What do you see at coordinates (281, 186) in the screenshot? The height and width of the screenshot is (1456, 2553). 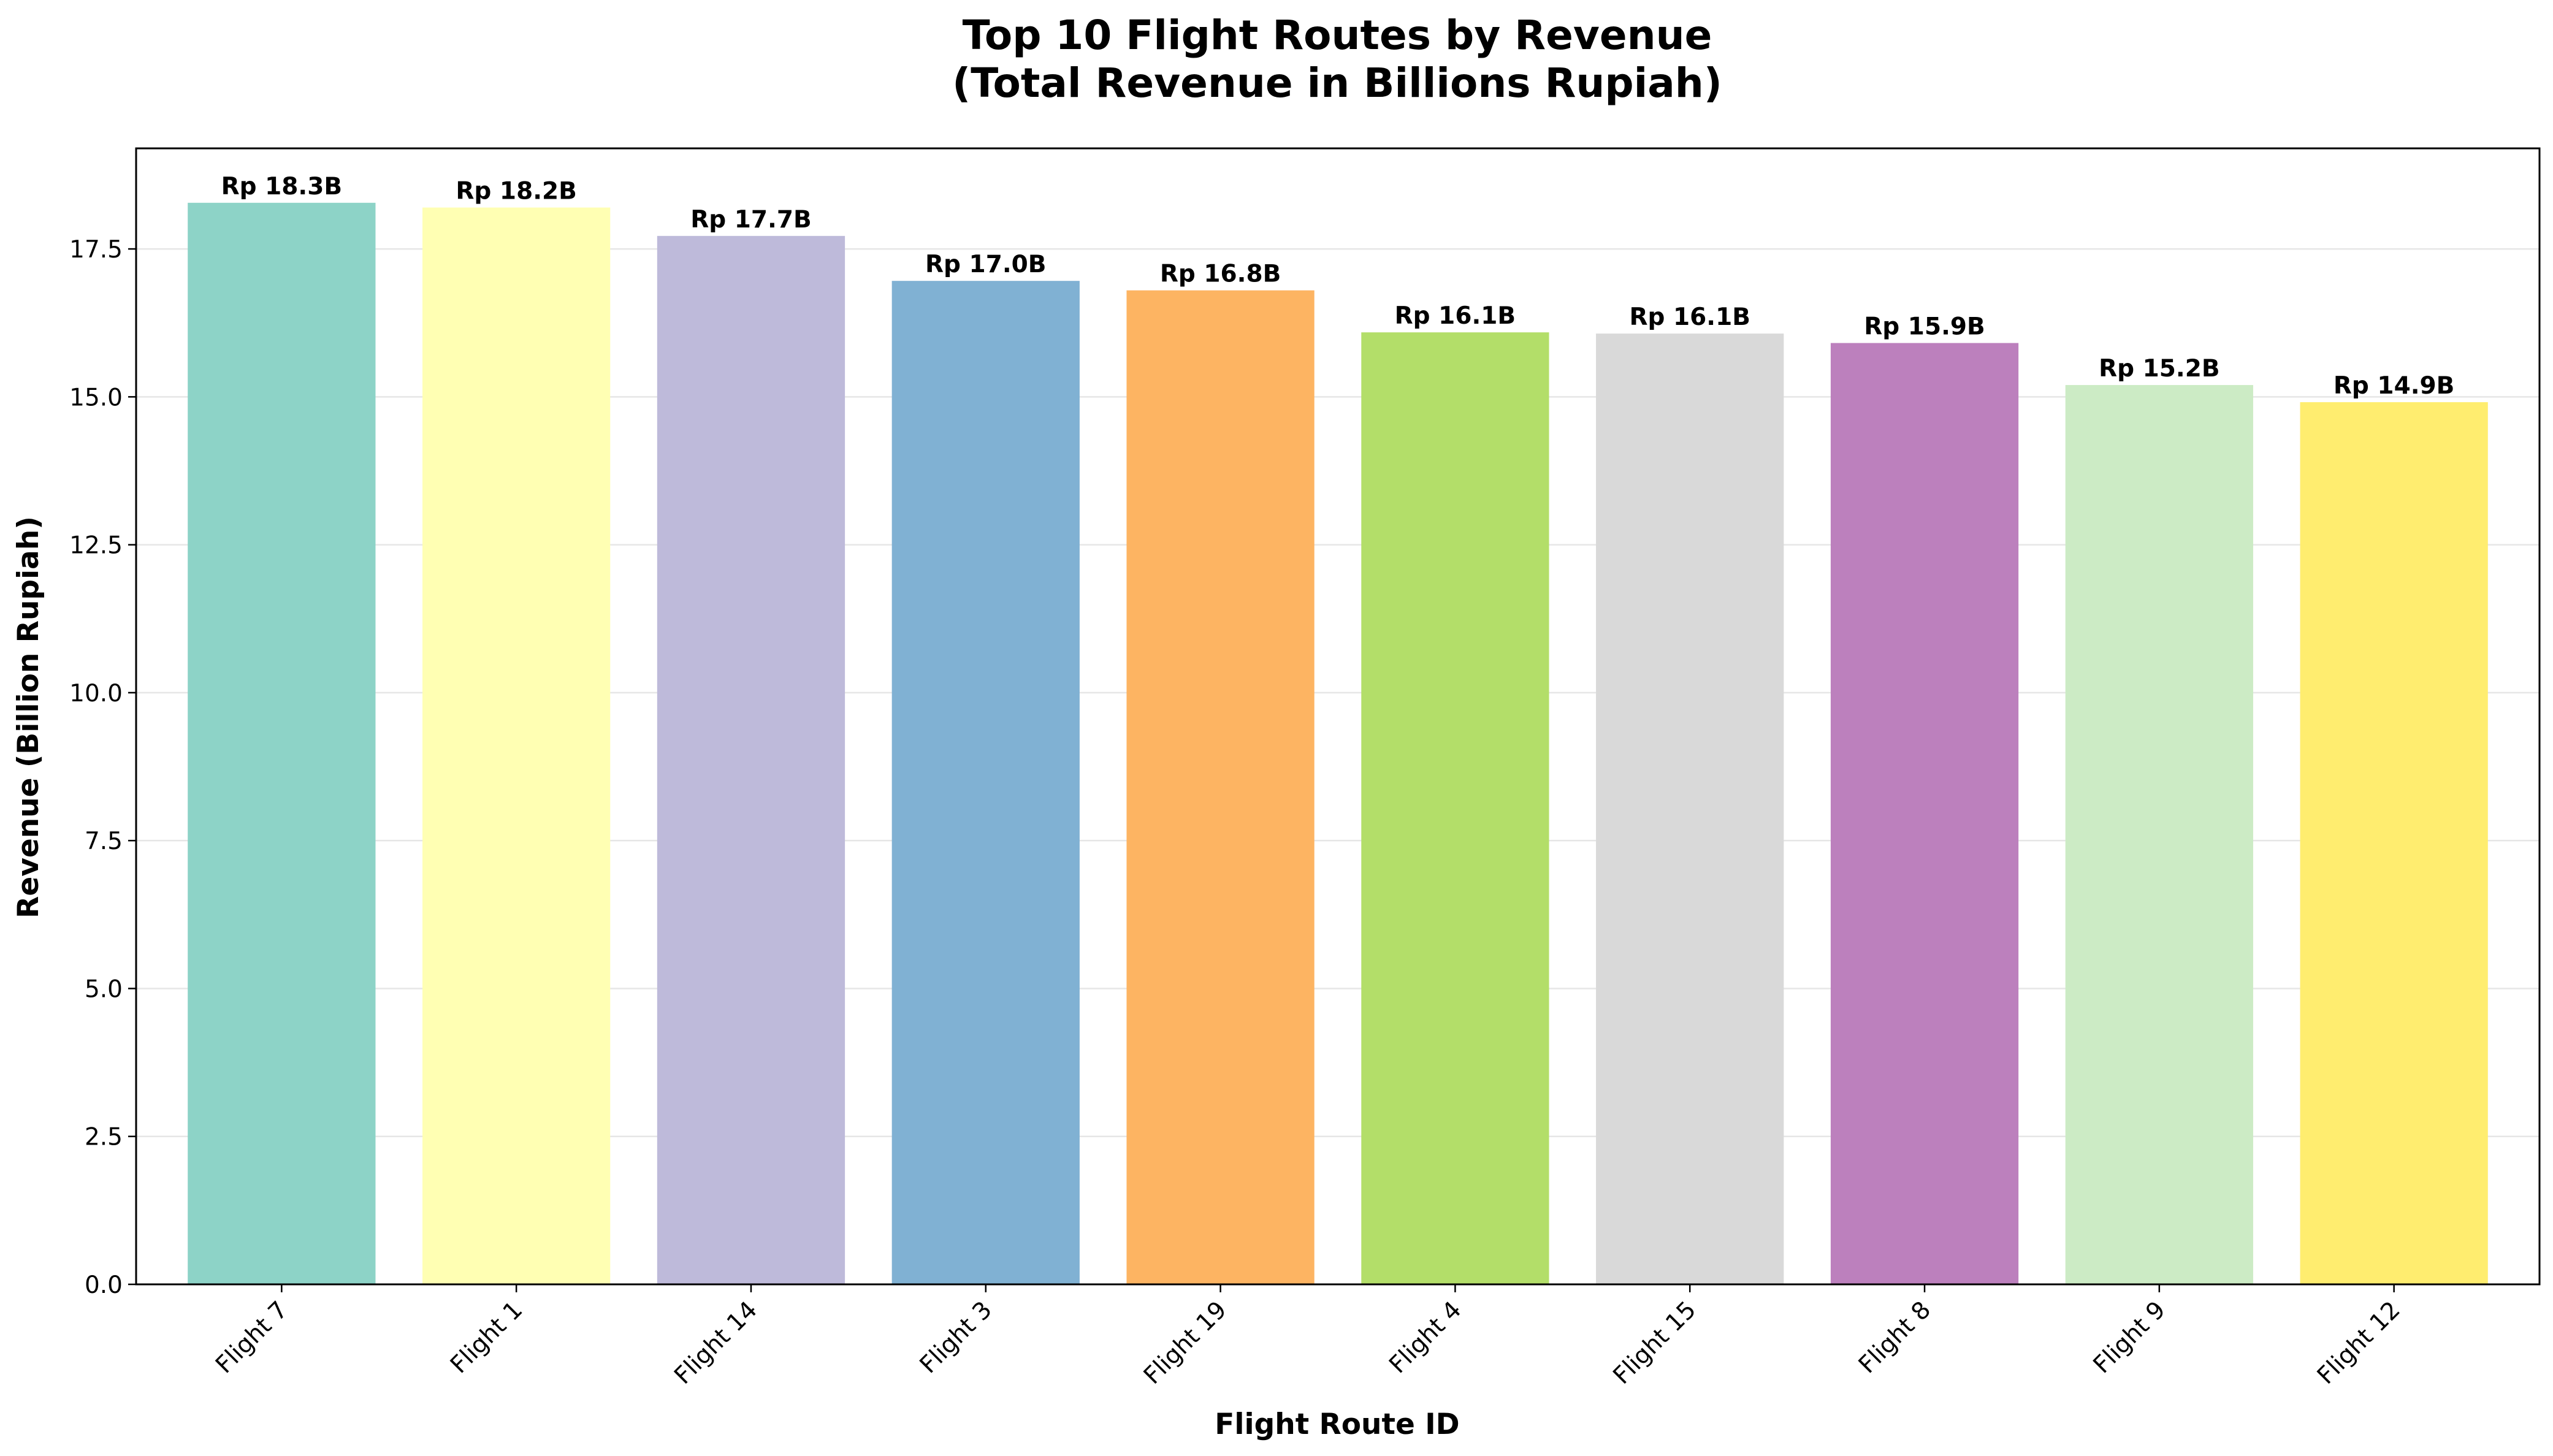 I see `data-label: Rp 18.3B` at bounding box center [281, 186].